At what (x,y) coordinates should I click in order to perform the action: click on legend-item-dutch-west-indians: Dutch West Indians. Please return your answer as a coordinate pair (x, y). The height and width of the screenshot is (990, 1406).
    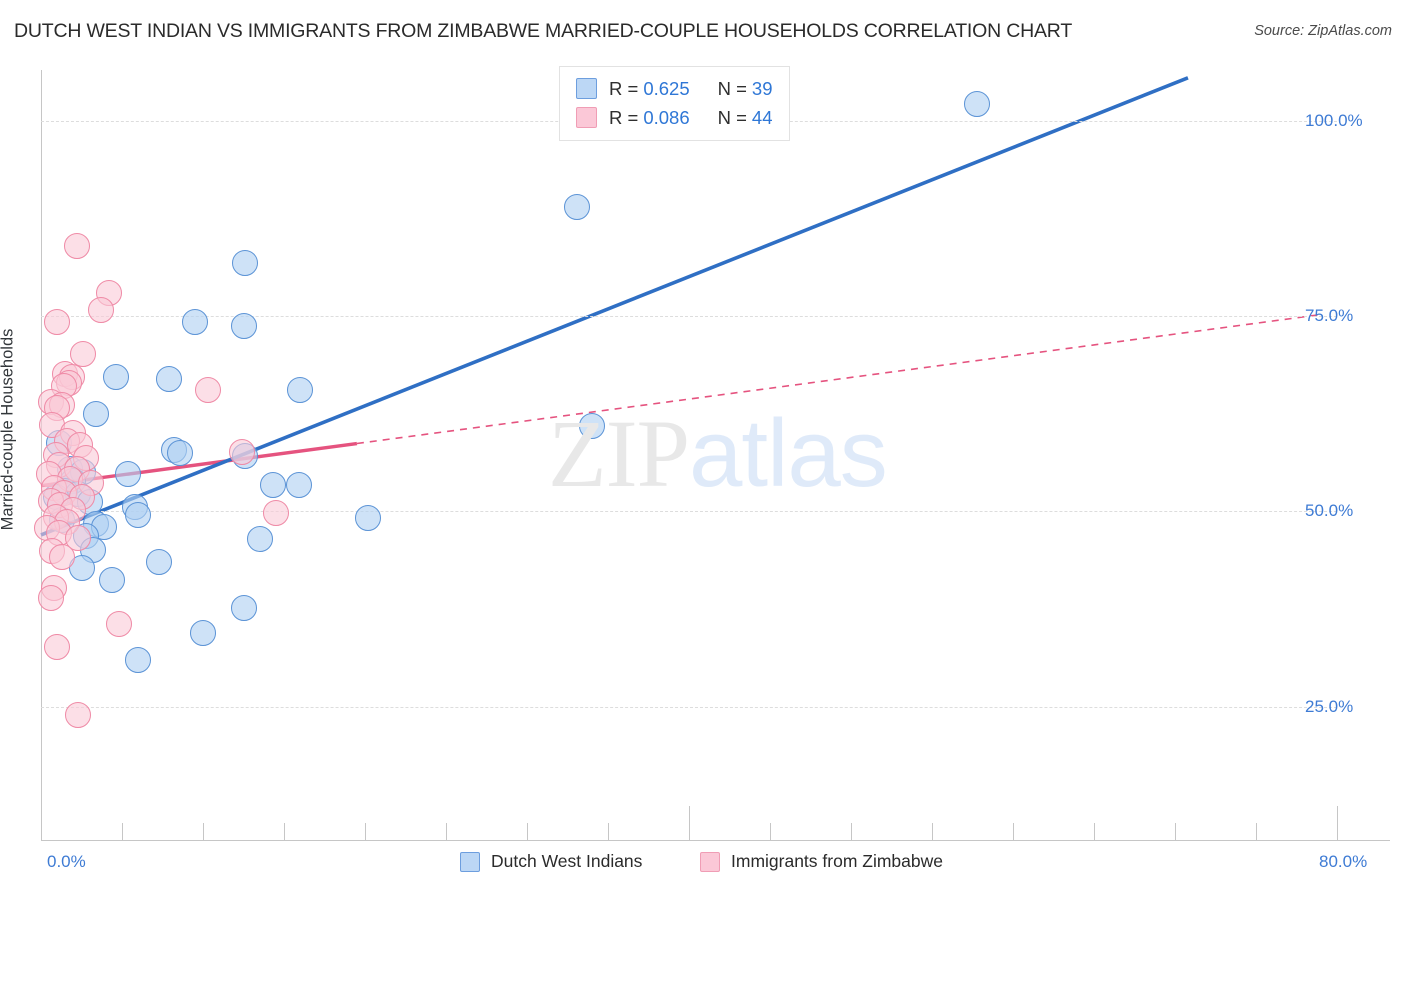
    Looking at the image, I should click on (551, 861).